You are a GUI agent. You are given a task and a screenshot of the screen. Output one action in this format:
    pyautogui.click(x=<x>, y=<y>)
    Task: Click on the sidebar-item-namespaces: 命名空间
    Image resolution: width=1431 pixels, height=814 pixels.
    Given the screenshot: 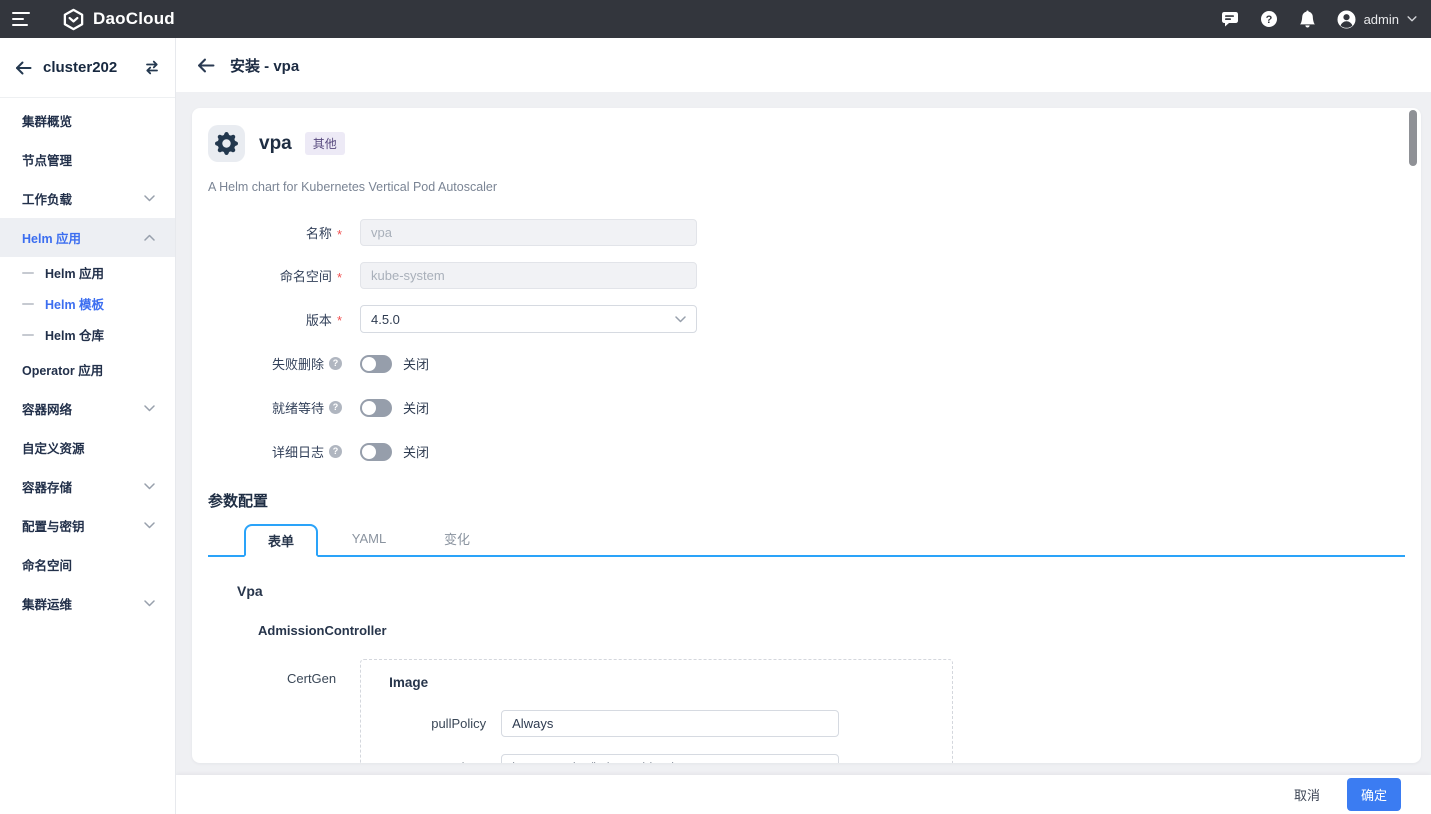 What is the action you would take?
    pyautogui.click(x=87, y=564)
    